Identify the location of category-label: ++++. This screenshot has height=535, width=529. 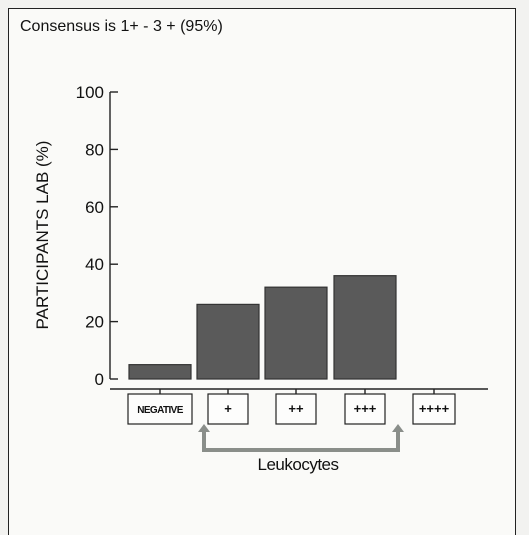
(434, 408).